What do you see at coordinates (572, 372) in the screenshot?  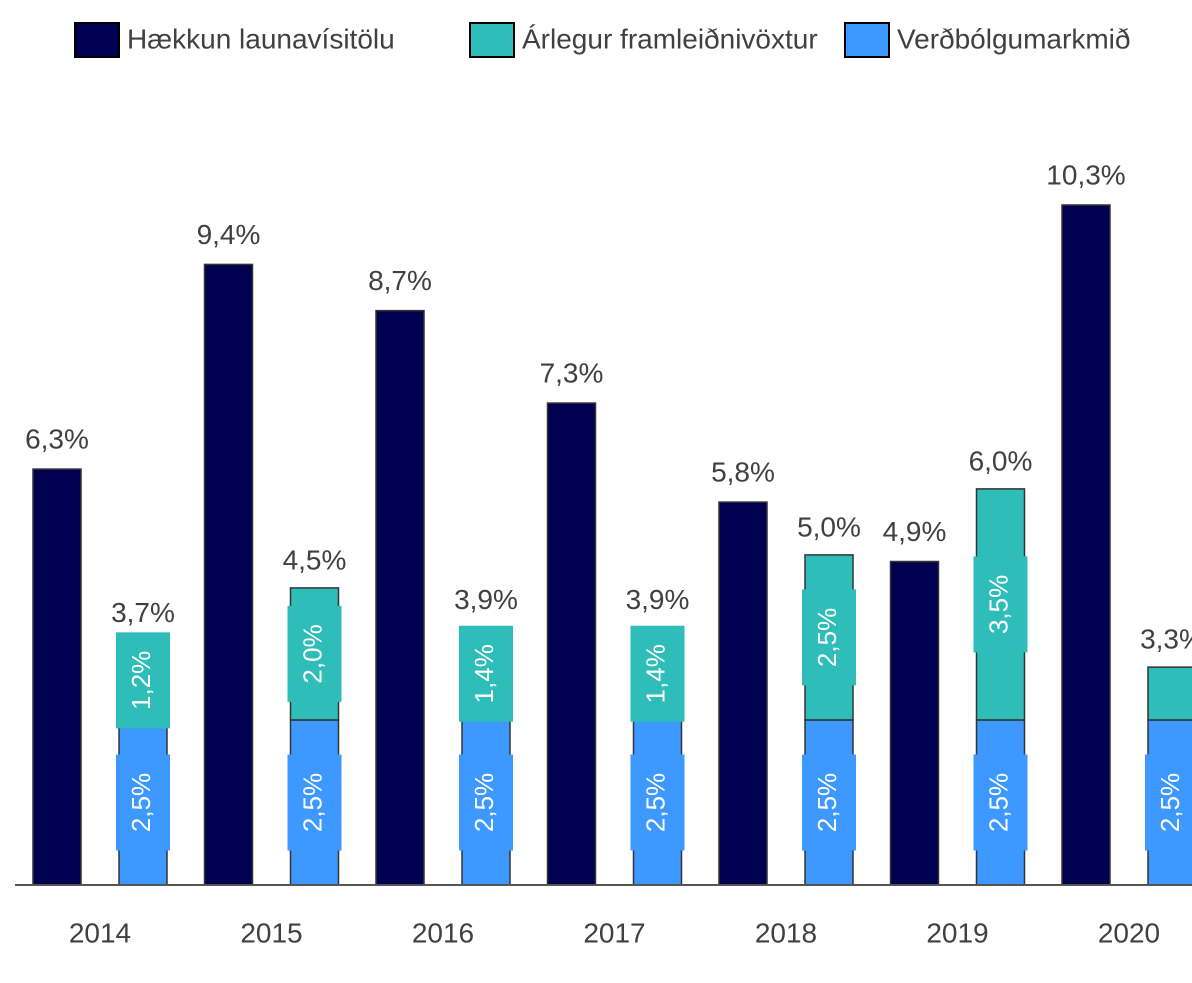 I see `data-label: 7,3%` at bounding box center [572, 372].